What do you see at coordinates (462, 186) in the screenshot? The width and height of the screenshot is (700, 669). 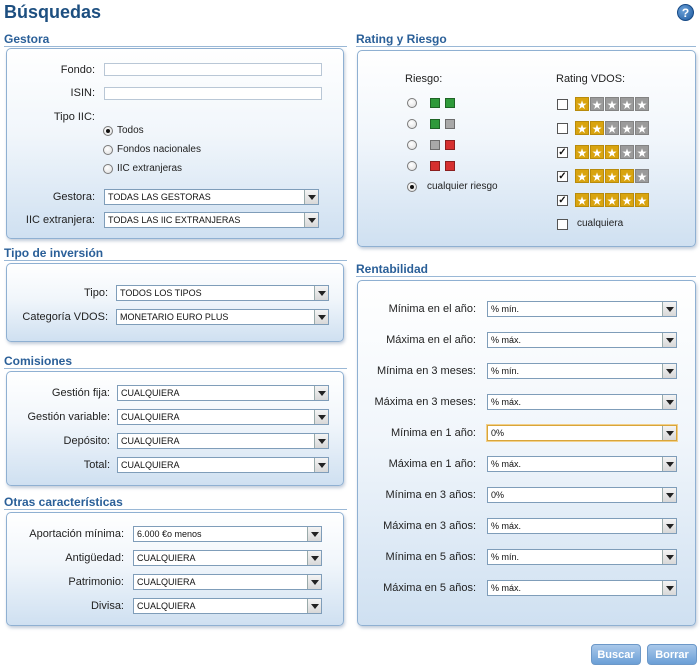 I see `riesgo-any-label: cualquier riesgo` at bounding box center [462, 186].